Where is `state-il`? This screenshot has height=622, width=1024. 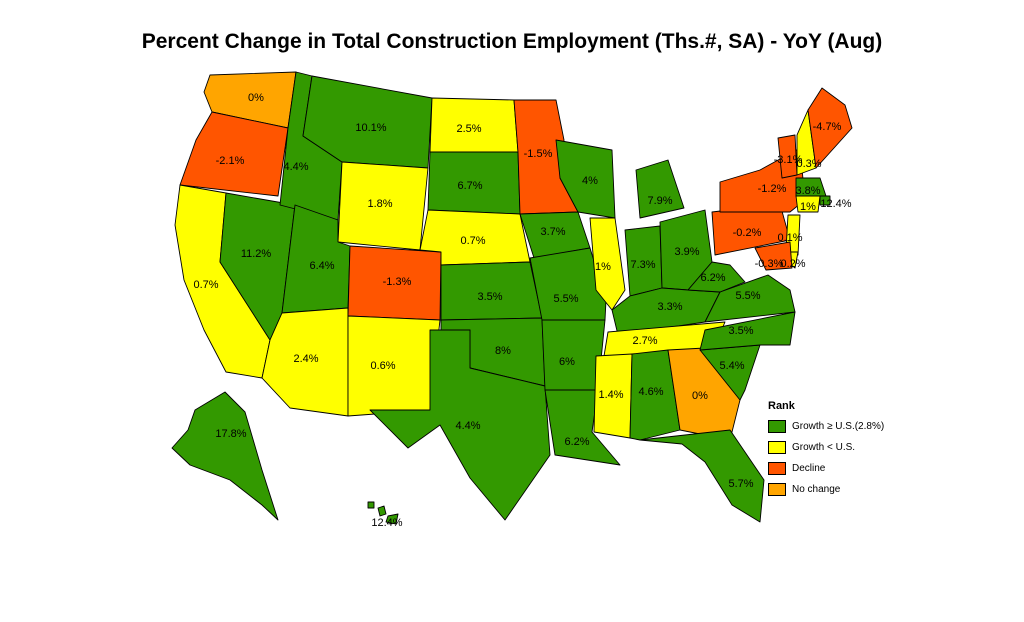 state-il is located at coordinates (607, 264).